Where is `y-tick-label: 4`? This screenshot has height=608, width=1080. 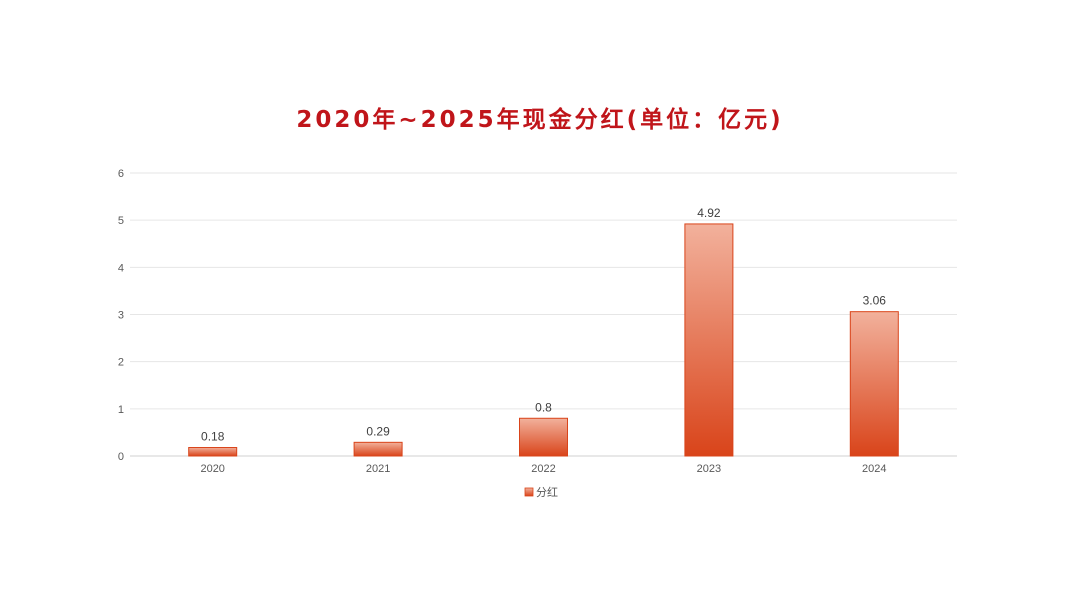
y-tick-label: 4 is located at coordinates (121, 268).